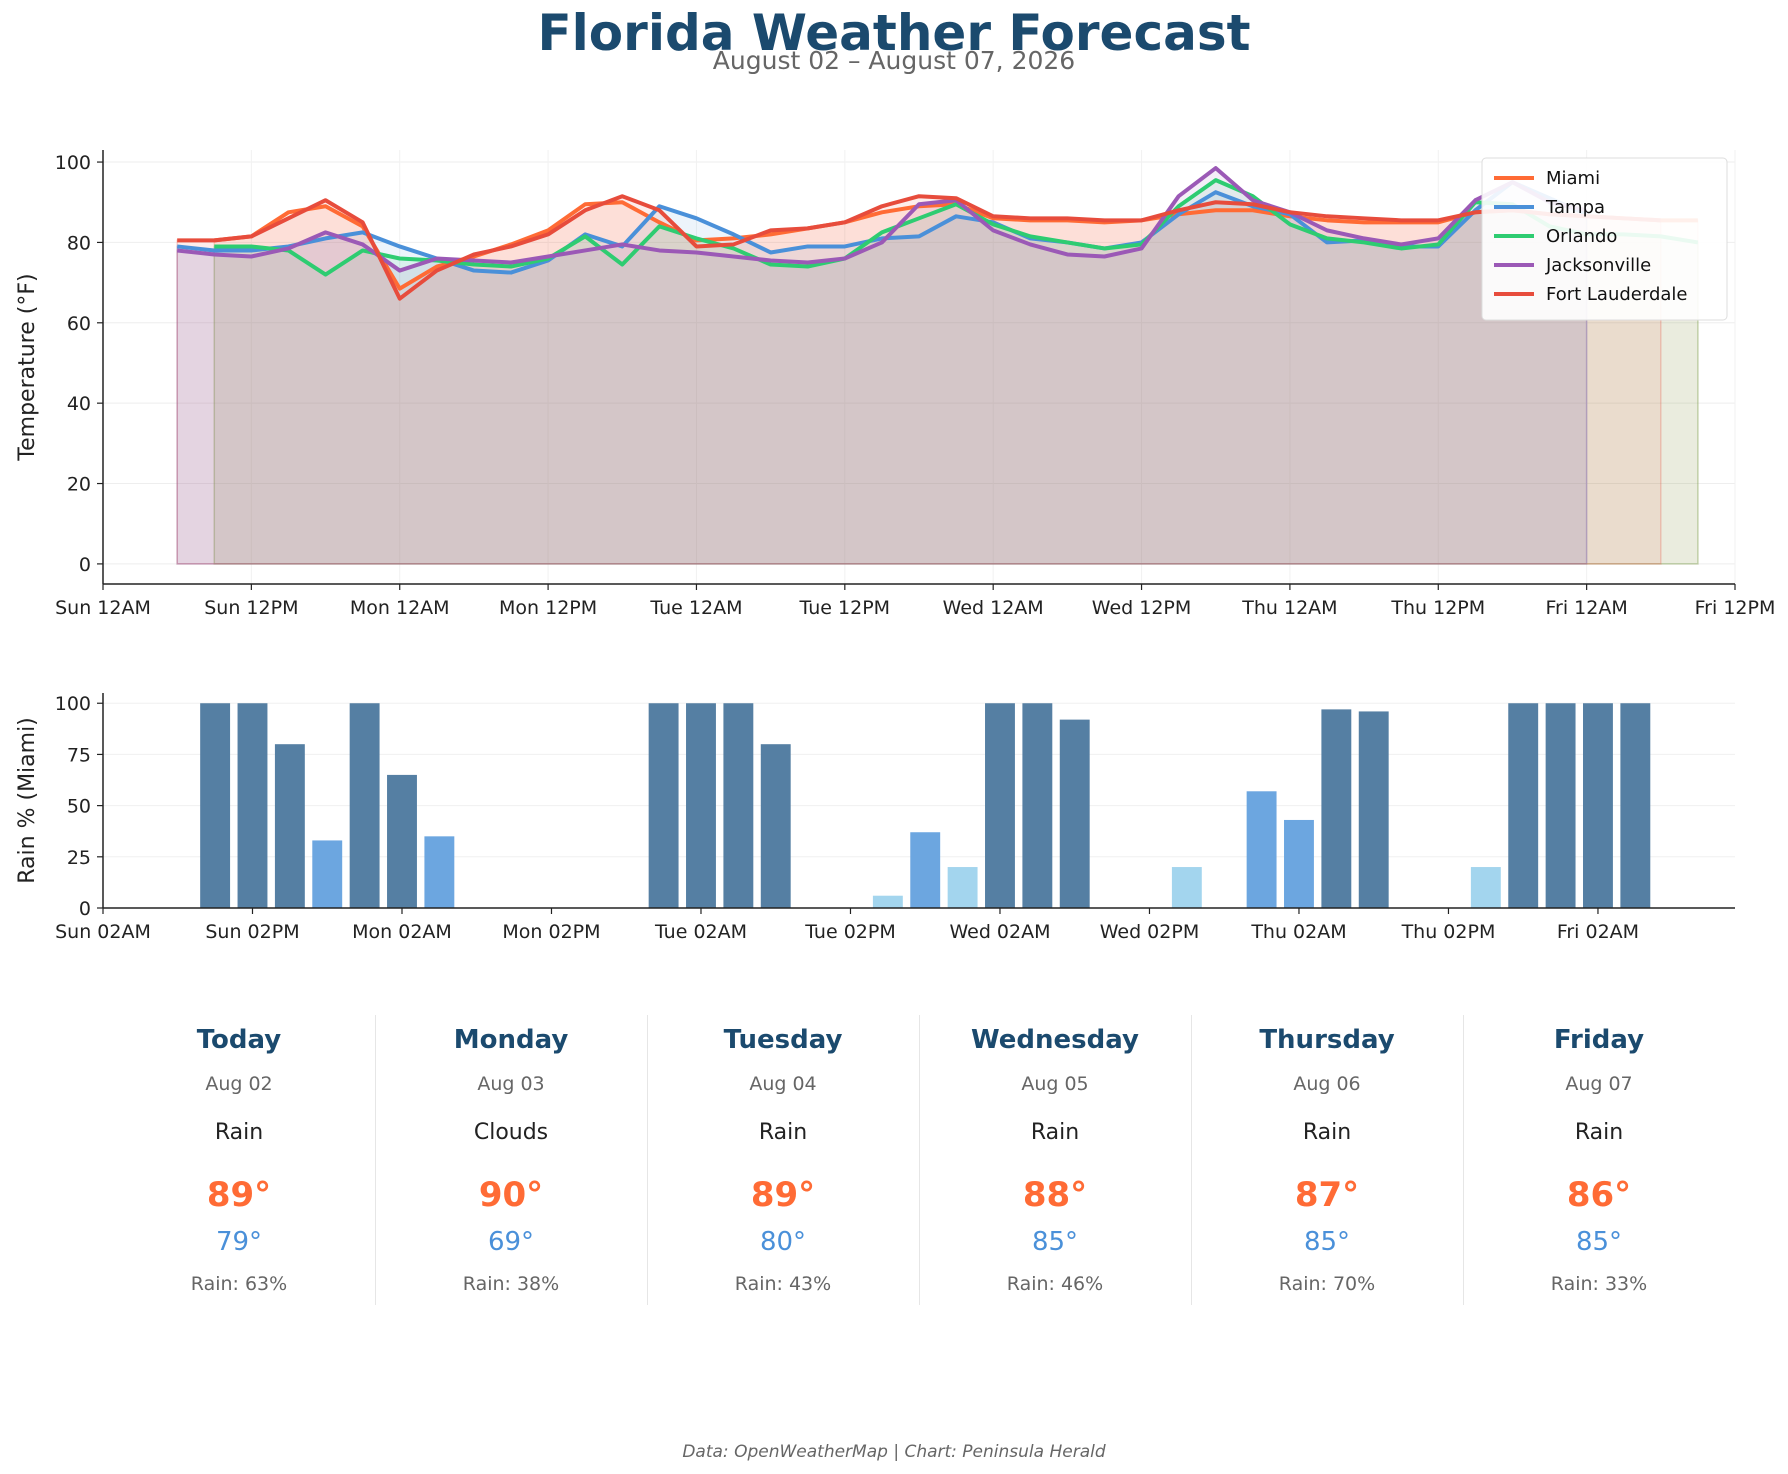 The image size is (1788, 1474). What do you see at coordinates (548, 608) in the screenshot?
I see `x-tick-label: Mon 12PM` at bounding box center [548, 608].